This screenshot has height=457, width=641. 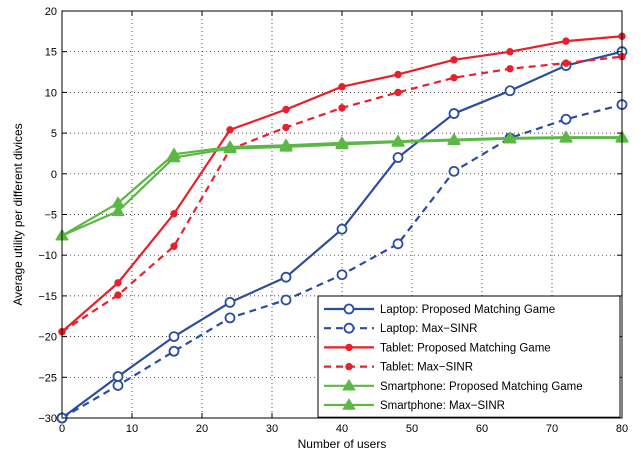 What do you see at coordinates (51, 93) in the screenshot?
I see `y-tick-label: 10` at bounding box center [51, 93].